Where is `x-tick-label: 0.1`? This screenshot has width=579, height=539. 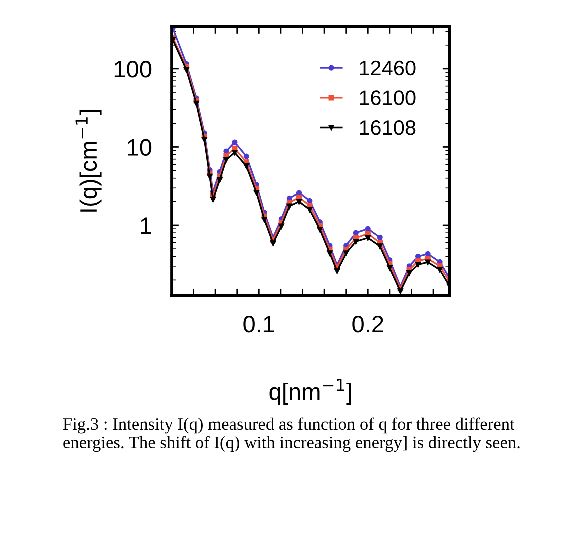
x-tick-label: 0.1 is located at coordinates (259, 324).